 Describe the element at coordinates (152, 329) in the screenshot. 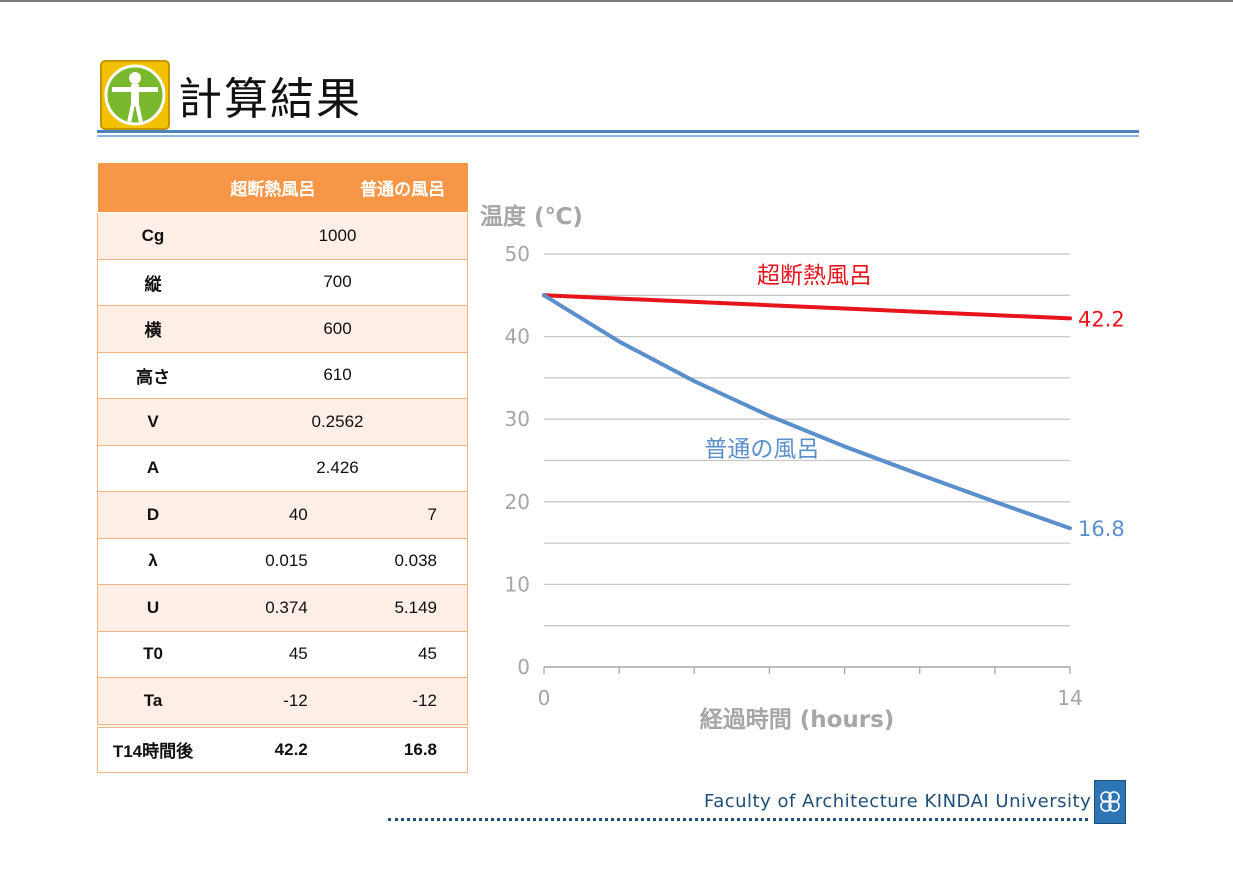

I see `row-label: 横` at that location.